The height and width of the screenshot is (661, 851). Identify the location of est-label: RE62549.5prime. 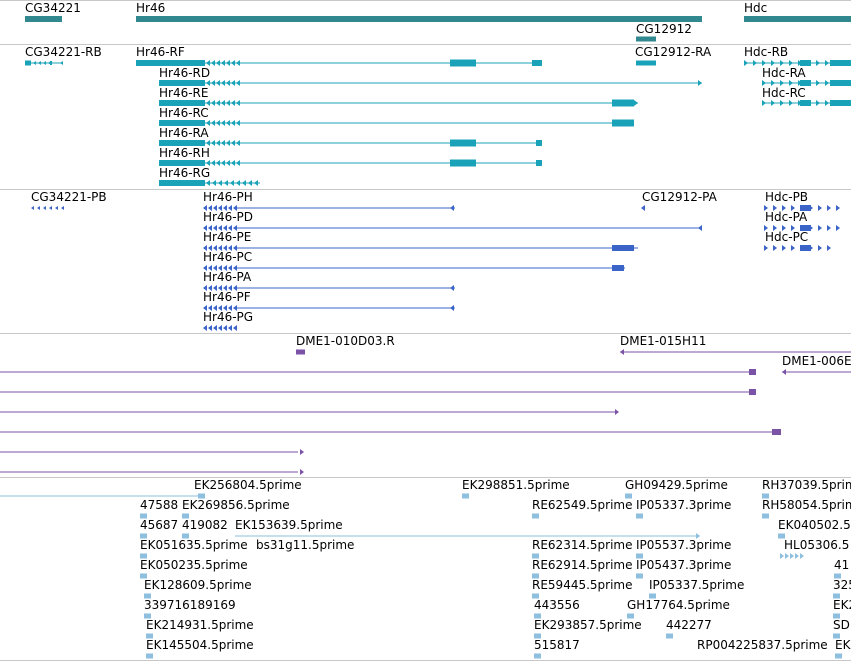
(582, 505).